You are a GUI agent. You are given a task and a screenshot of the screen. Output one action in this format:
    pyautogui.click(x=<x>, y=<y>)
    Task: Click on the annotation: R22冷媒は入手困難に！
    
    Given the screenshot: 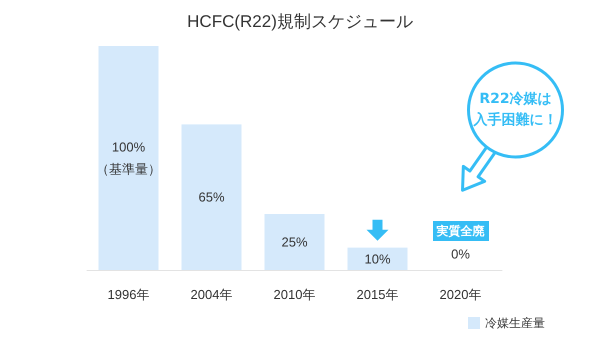 What is the action you would take?
    pyautogui.click(x=515, y=110)
    